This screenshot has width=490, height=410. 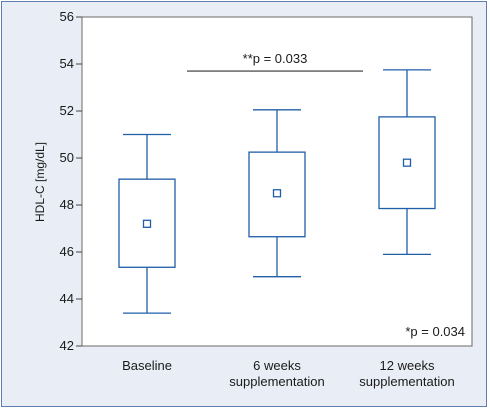 I want to click on y-tick-label: 46, so click(x=67, y=251).